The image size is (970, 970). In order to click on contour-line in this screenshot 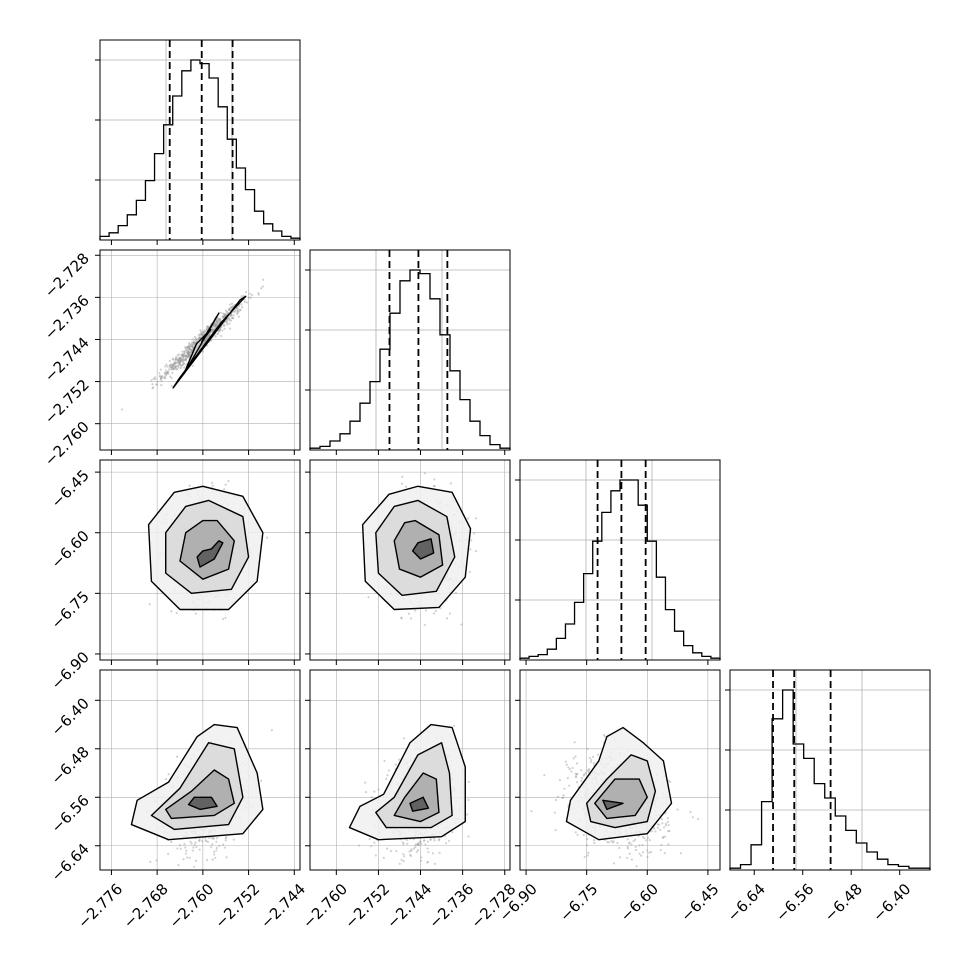, I will do `click(197, 786)`.